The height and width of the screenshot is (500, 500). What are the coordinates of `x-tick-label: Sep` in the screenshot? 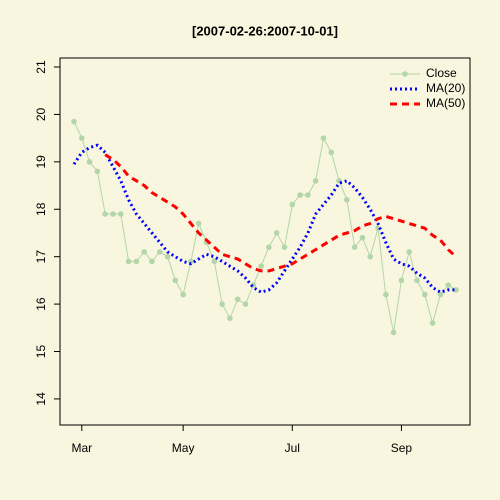 It's located at (402, 448).